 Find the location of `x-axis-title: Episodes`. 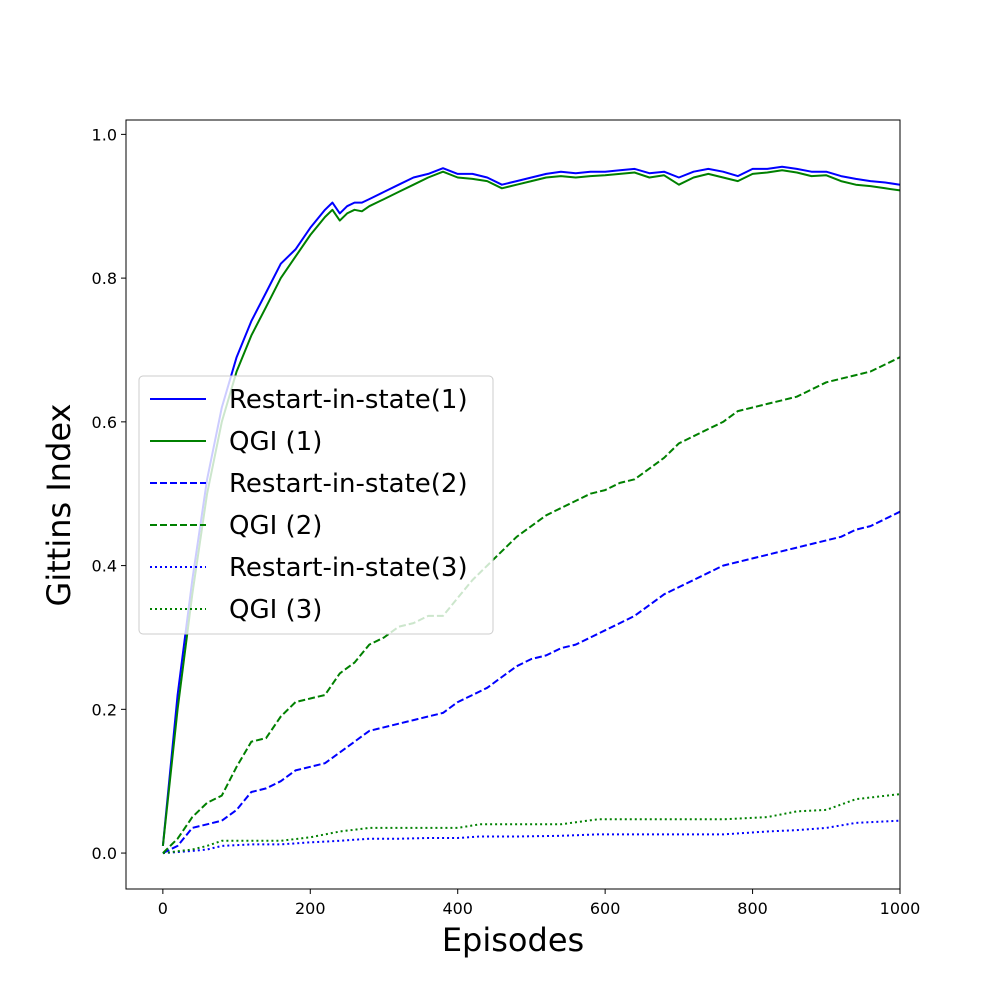

x-axis-title: Episodes is located at coordinates (513, 940).